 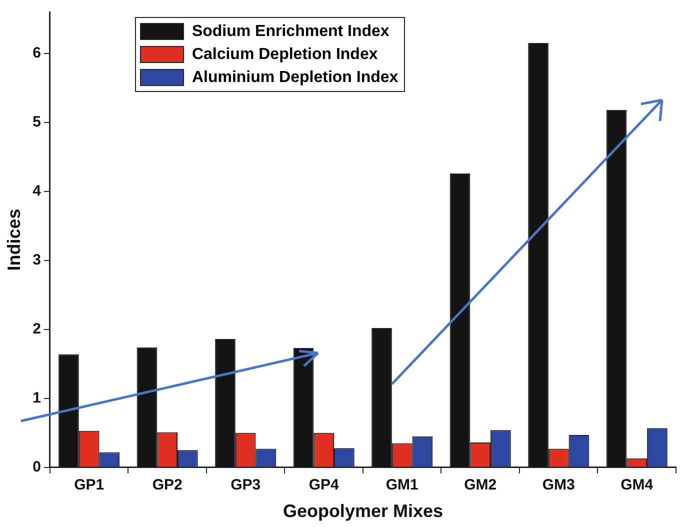 I want to click on x-tick-label: GP2, so click(x=167, y=485).